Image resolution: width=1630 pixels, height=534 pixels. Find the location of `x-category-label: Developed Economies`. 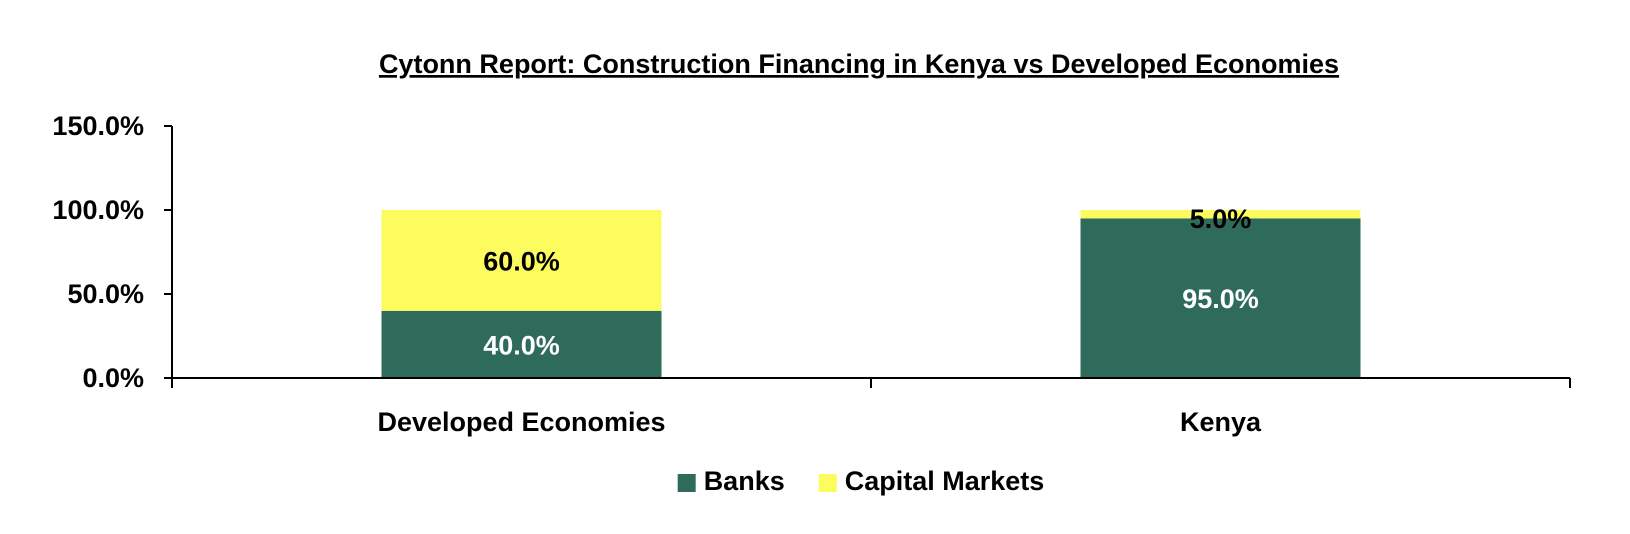

x-category-label: Developed Economies is located at coordinates (521, 422).